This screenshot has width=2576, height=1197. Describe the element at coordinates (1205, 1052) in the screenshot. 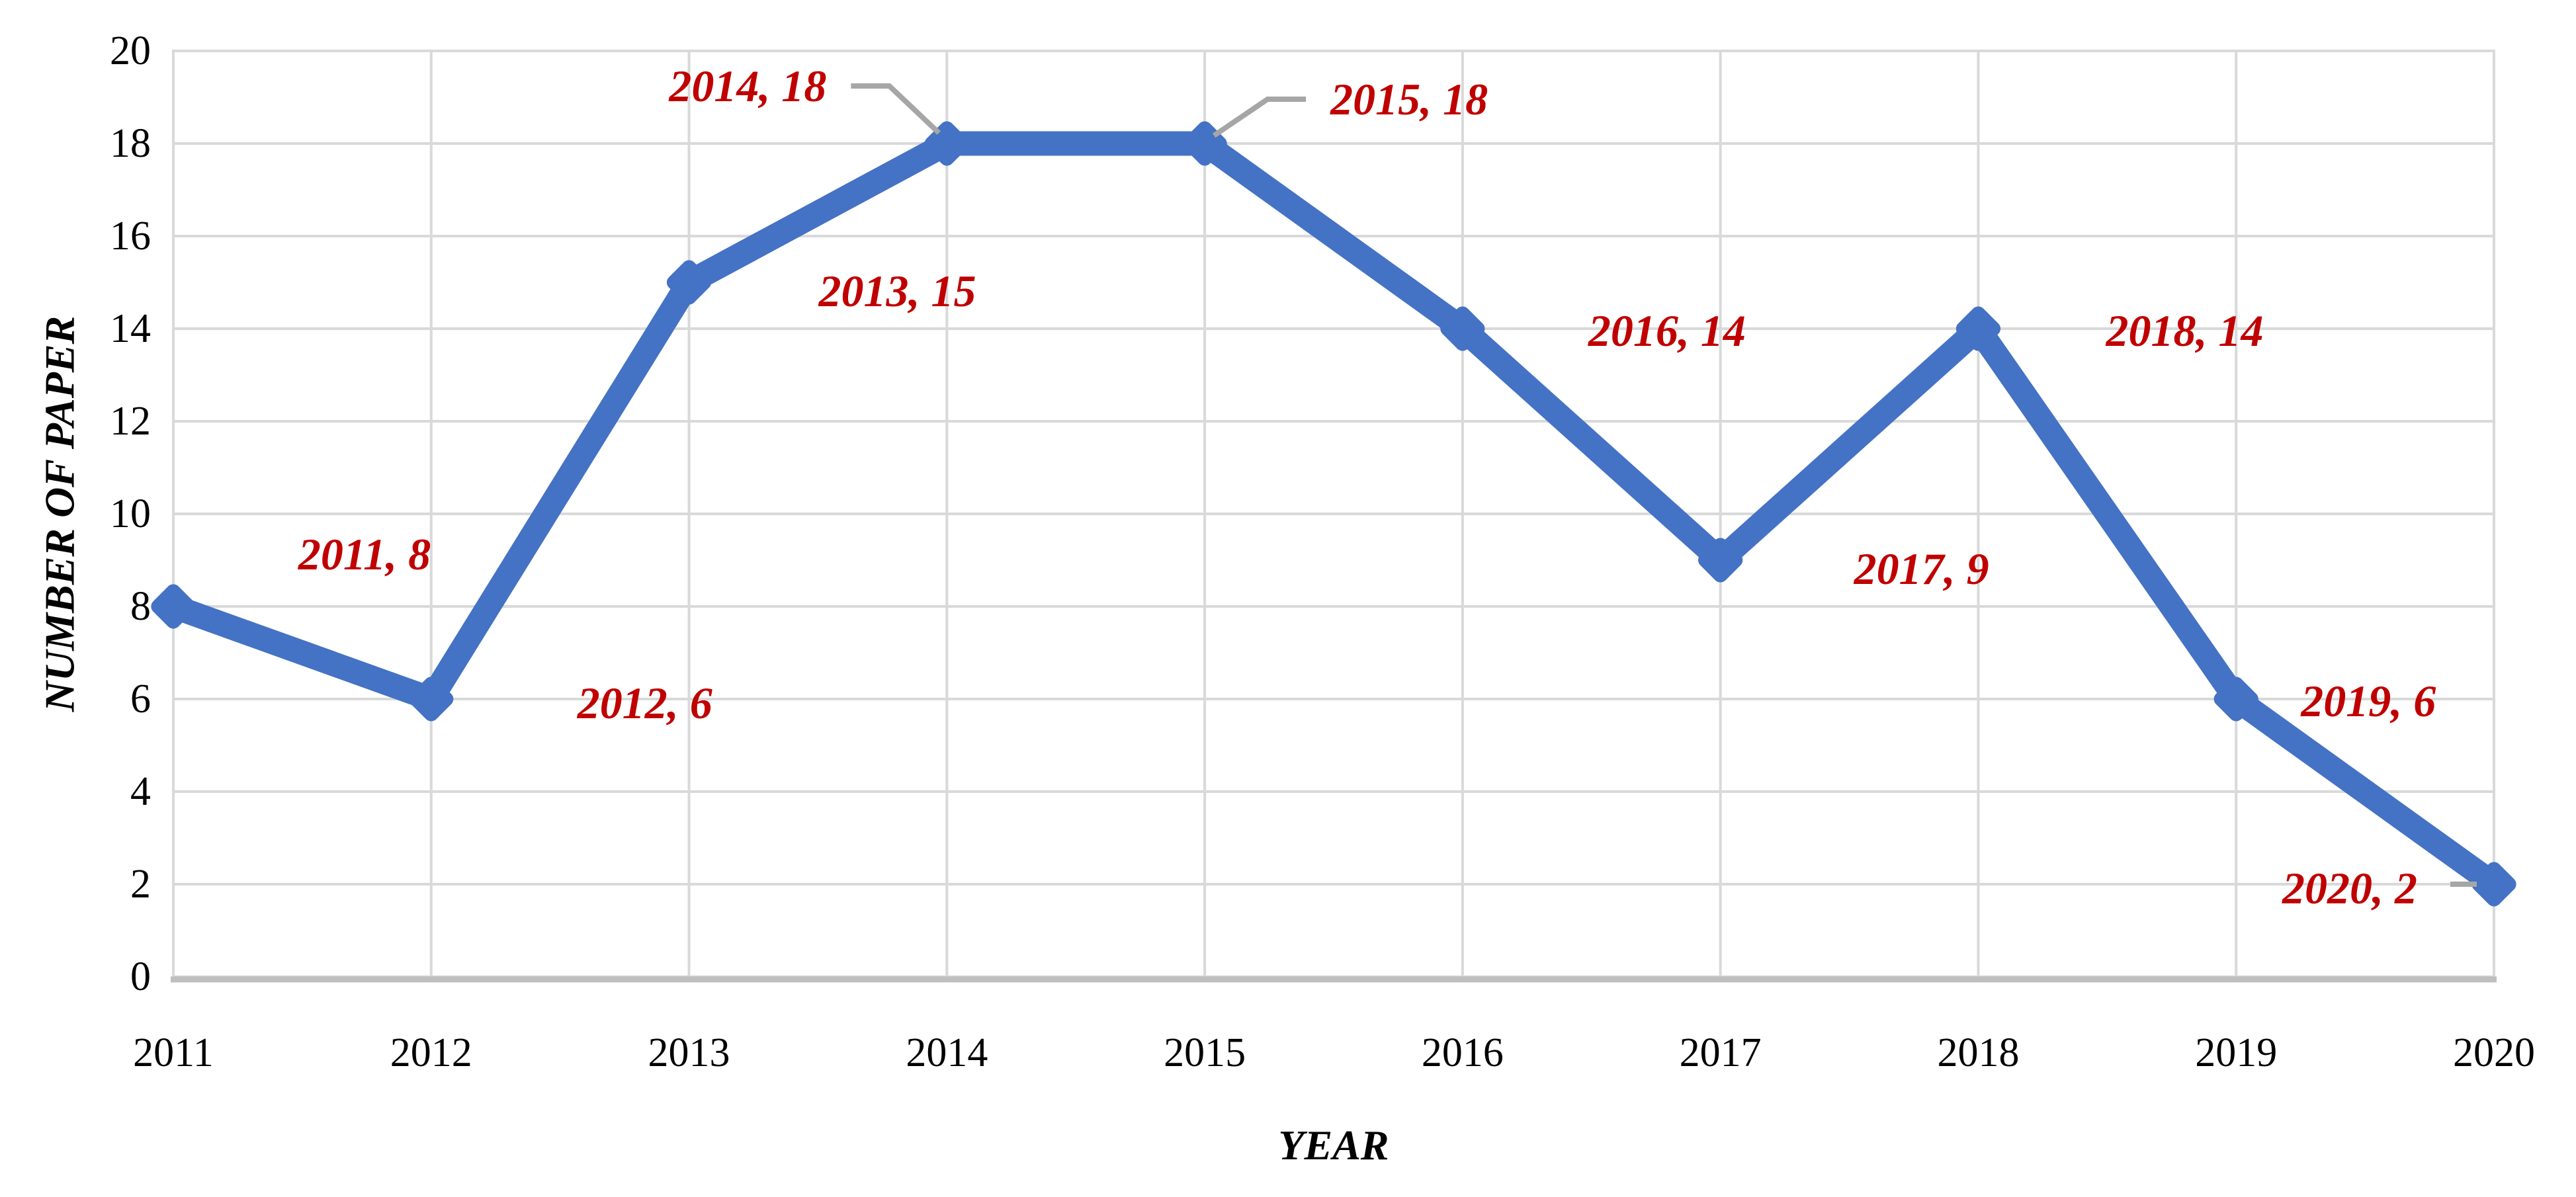

I see `x-tick-label-2015: 2015` at that location.